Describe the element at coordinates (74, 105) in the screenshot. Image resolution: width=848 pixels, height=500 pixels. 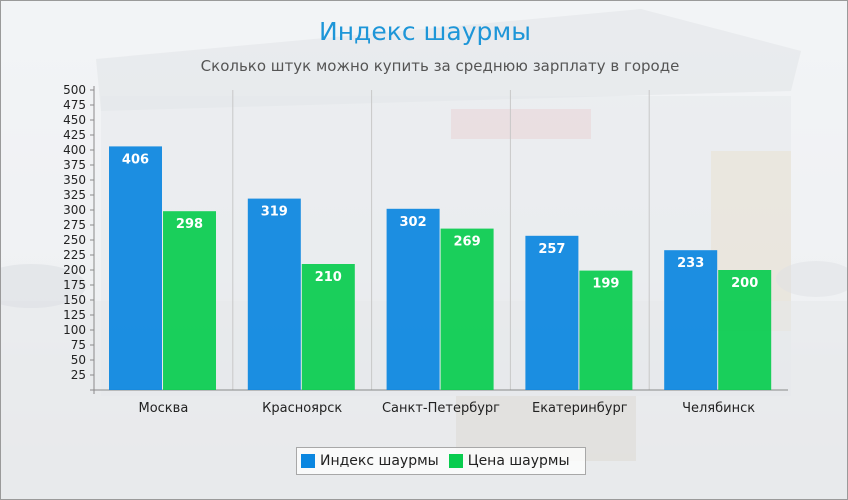
I see `y-tick-label: 475` at that location.